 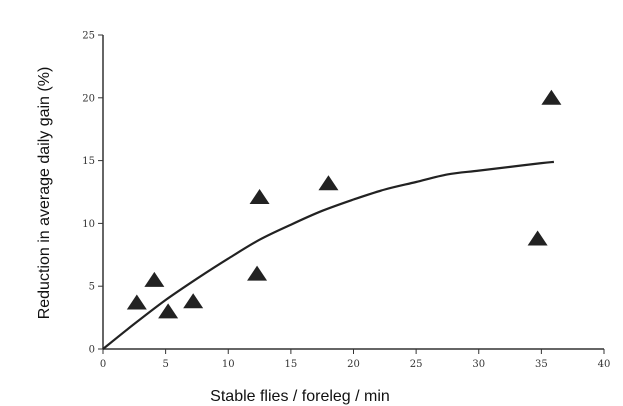 I want to click on x-tick-label: 20, so click(x=353, y=364).